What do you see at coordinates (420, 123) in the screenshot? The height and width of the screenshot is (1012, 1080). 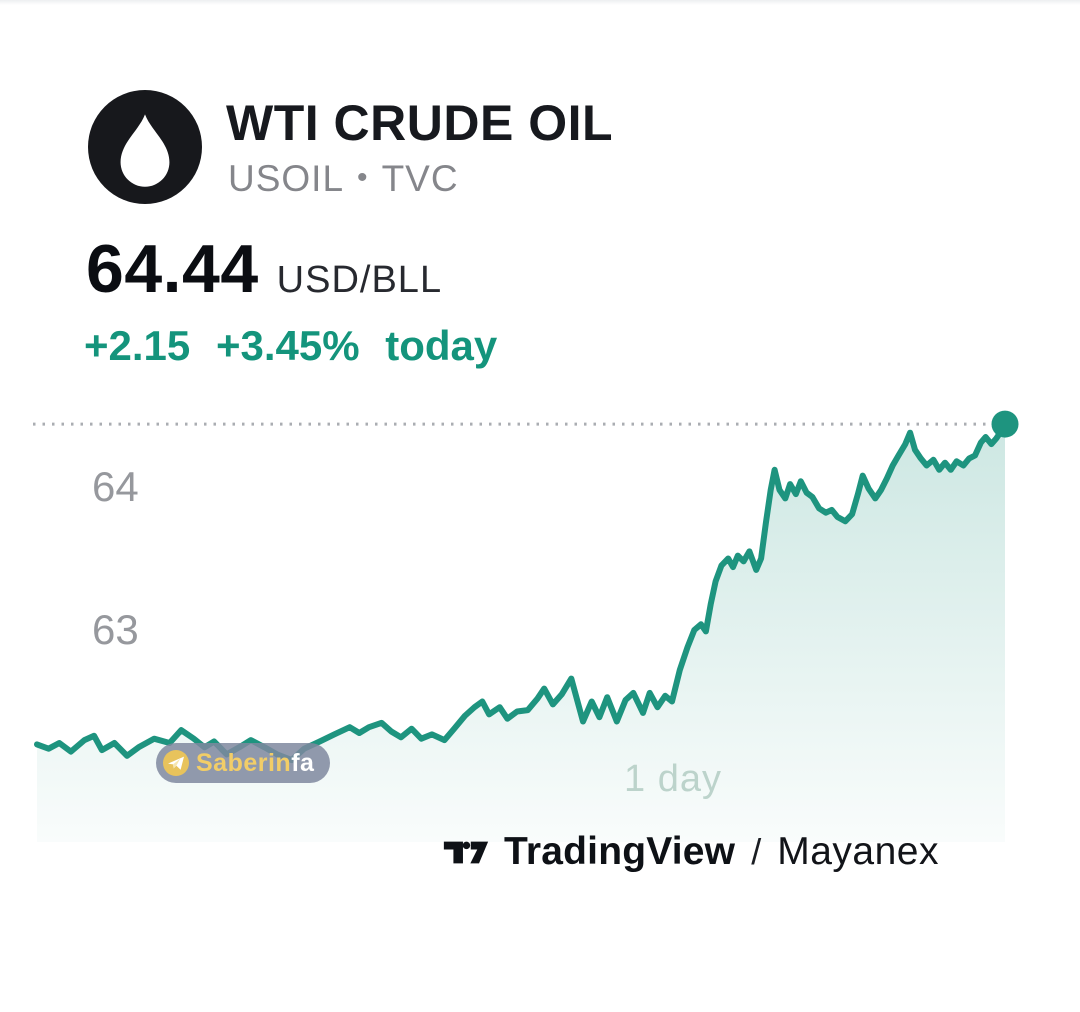 I see `instrument-title: WTI CRUDE OIL` at bounding box center [420, 123].